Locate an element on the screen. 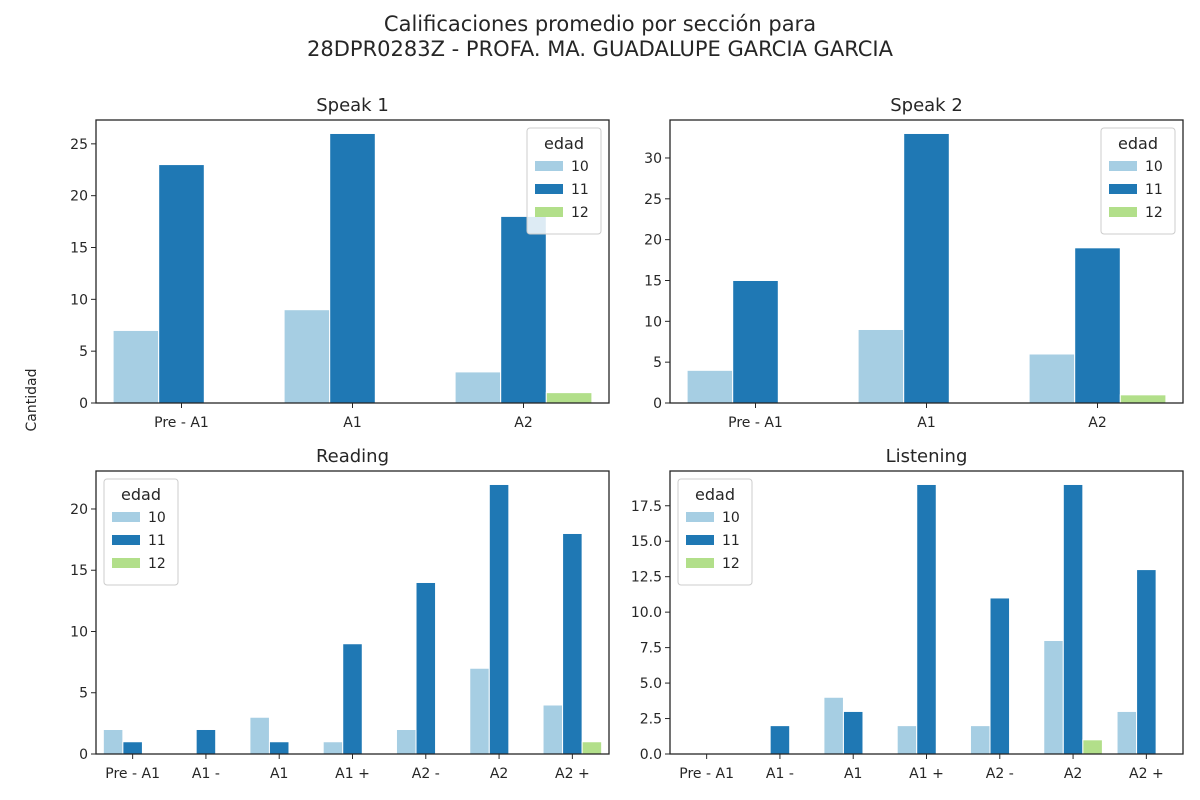  y-tick-label: 12.5 is located at coordinates (646, 578).